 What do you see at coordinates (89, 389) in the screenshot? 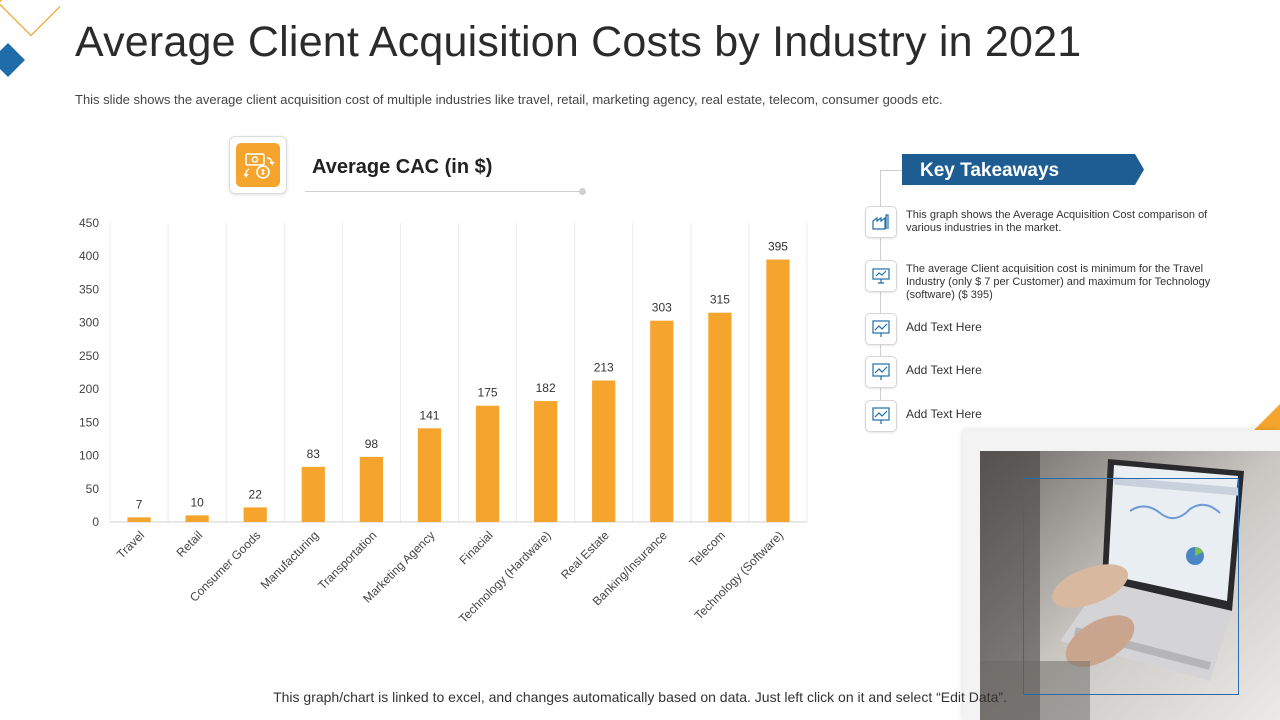
I see `y-tick-label: 200` at bounding box center [89, 389].